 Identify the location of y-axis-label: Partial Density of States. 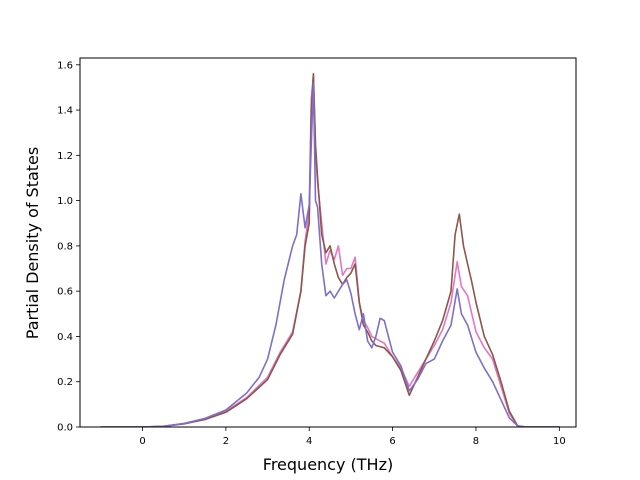
(32, 243).